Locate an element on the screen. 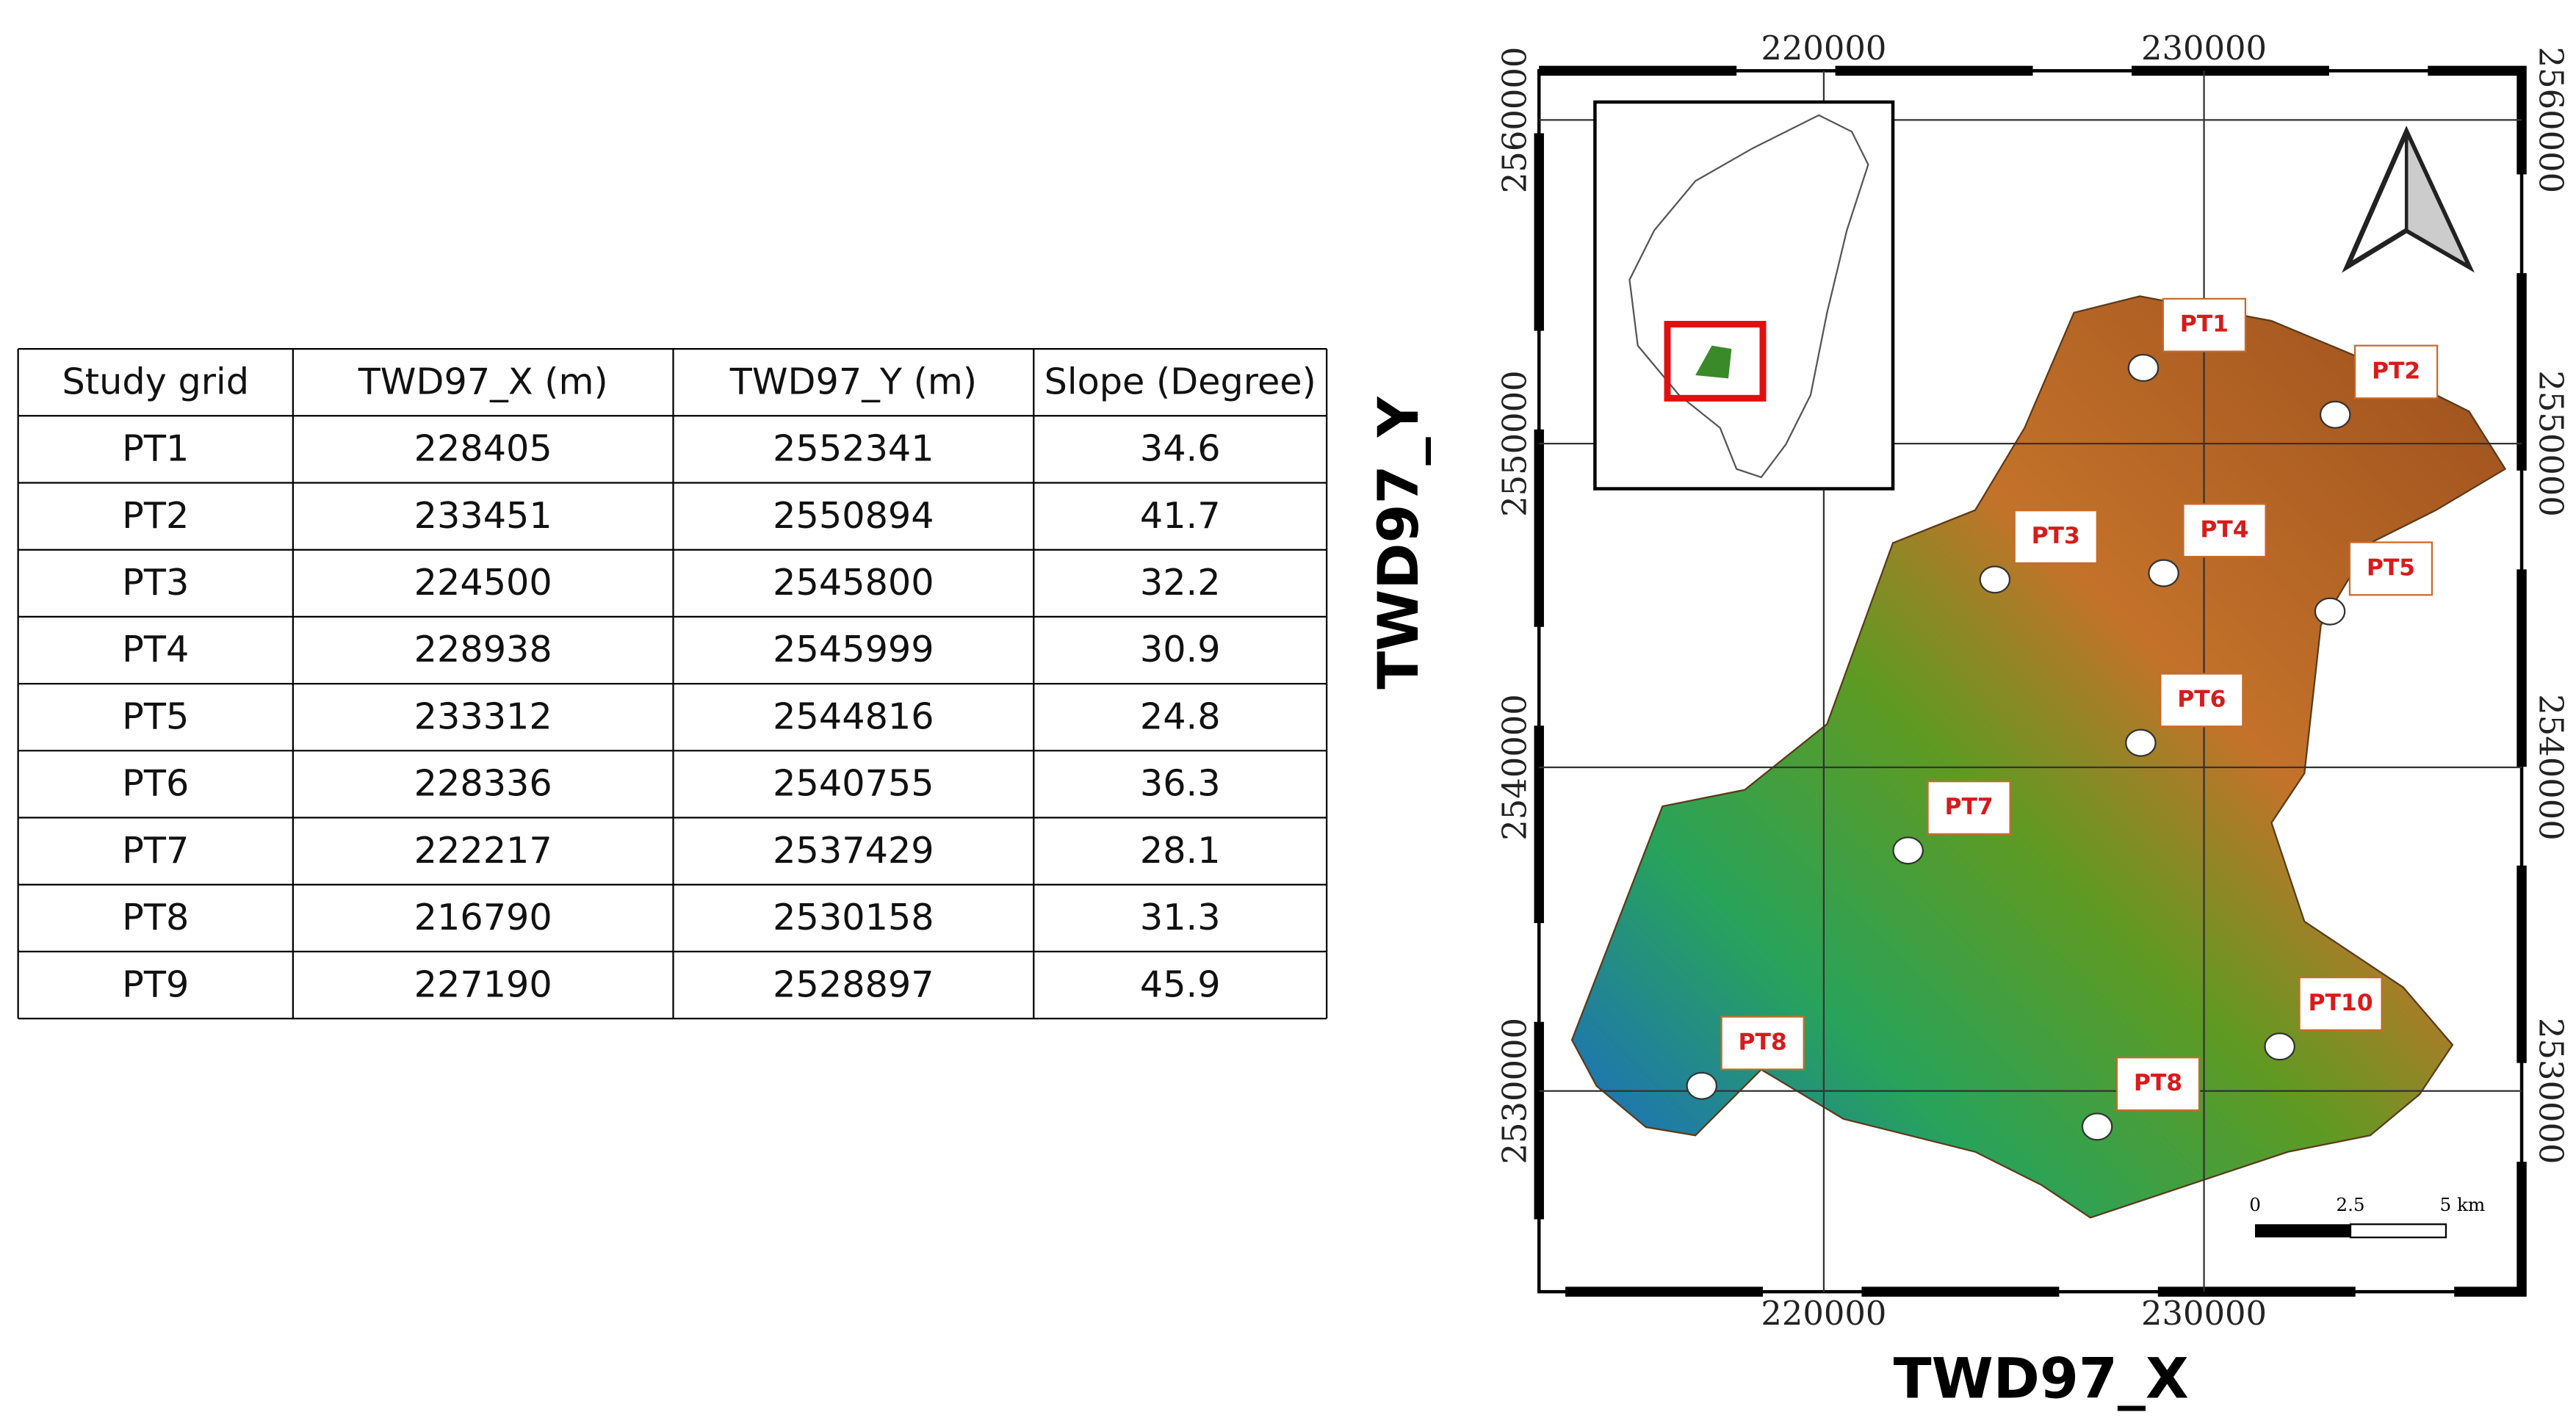  point-label: PT5 is located at coordinates (2391, 567).